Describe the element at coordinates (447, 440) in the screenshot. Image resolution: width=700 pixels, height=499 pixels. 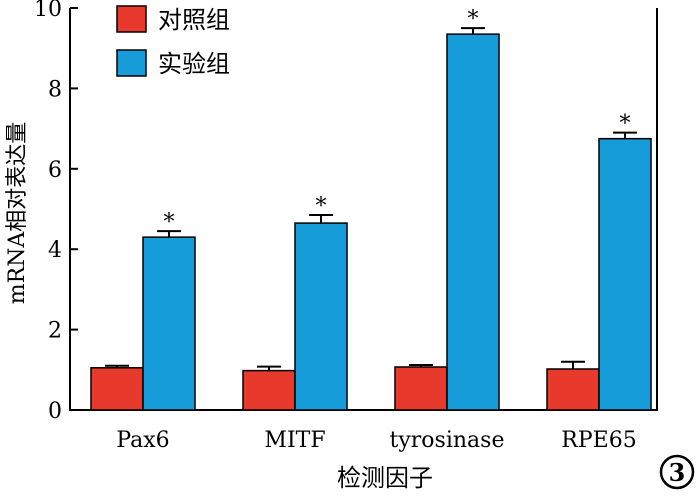
I see `x-tick-label: tyrosinase` at that location.